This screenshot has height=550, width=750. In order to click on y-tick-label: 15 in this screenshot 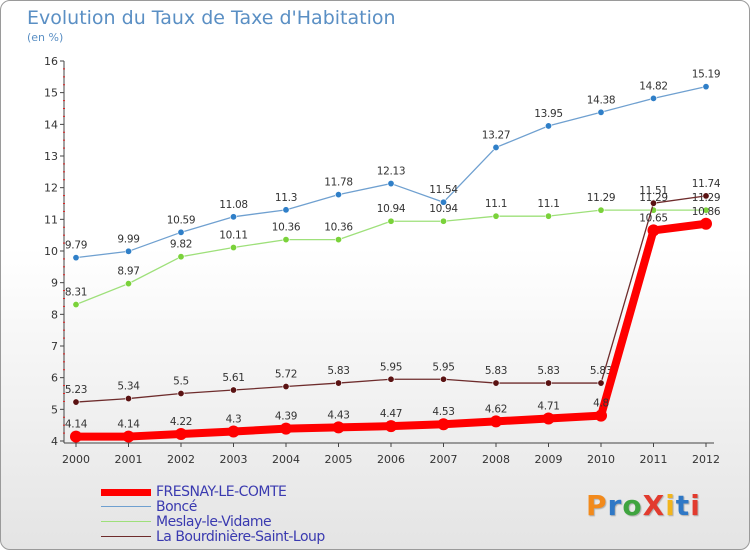, I will do `click(51, 93)`.